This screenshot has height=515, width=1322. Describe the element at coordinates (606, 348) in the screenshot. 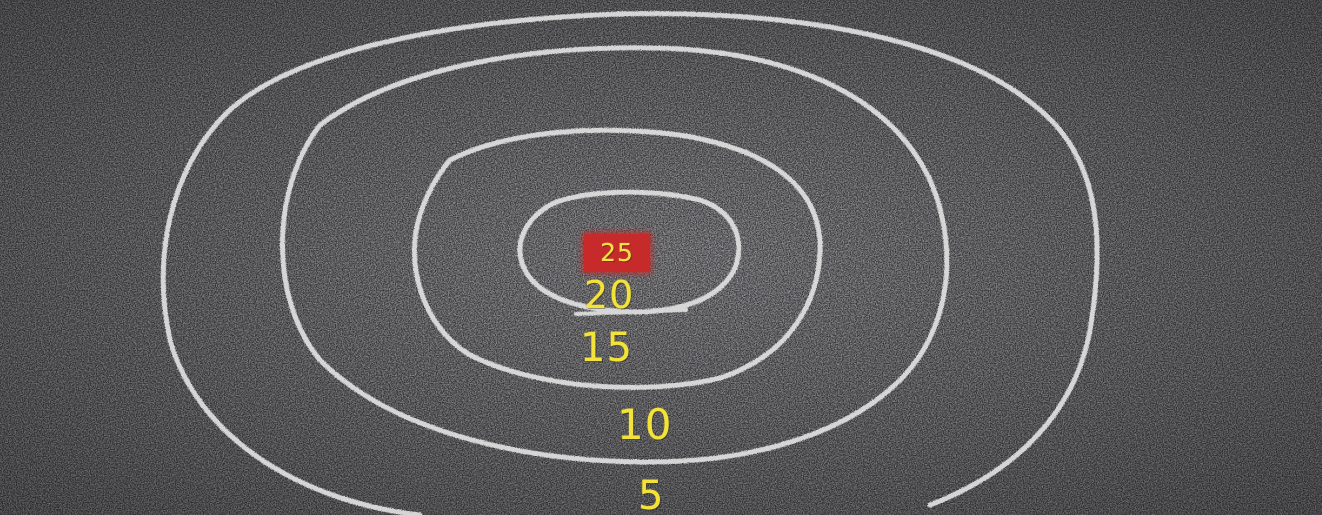

I see `score-15-label: 15` at that location.